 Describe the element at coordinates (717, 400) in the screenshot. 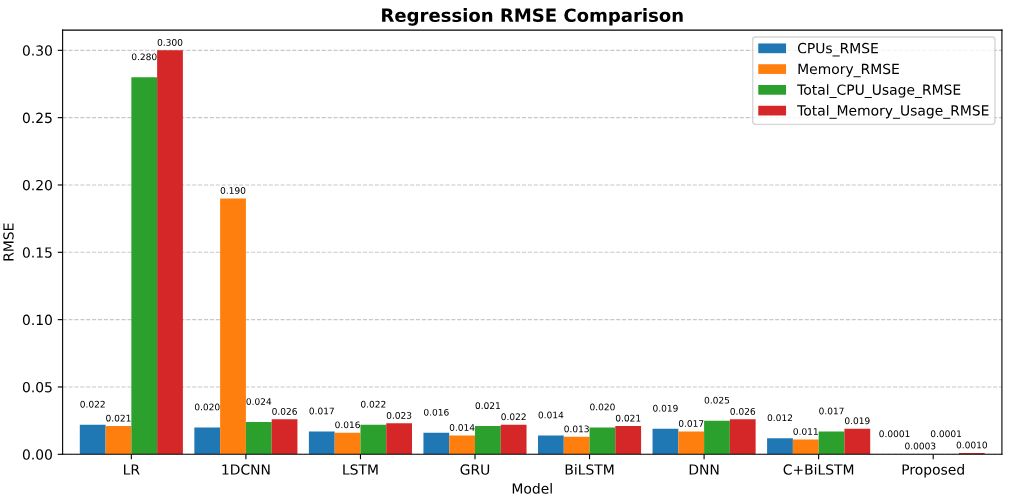

I see `data-label: 0.025` at that location.